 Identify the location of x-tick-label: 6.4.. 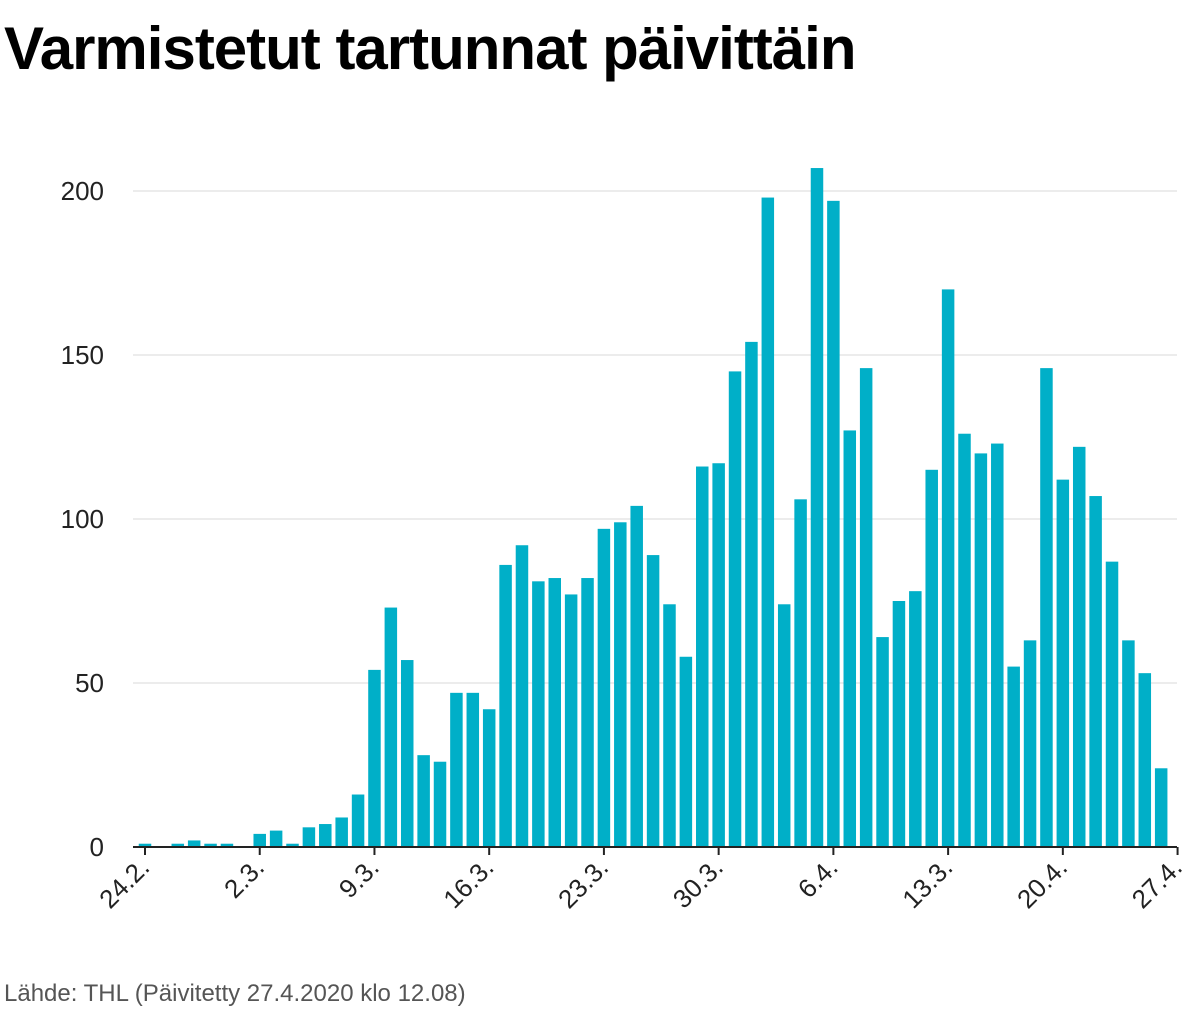
(818, 878).